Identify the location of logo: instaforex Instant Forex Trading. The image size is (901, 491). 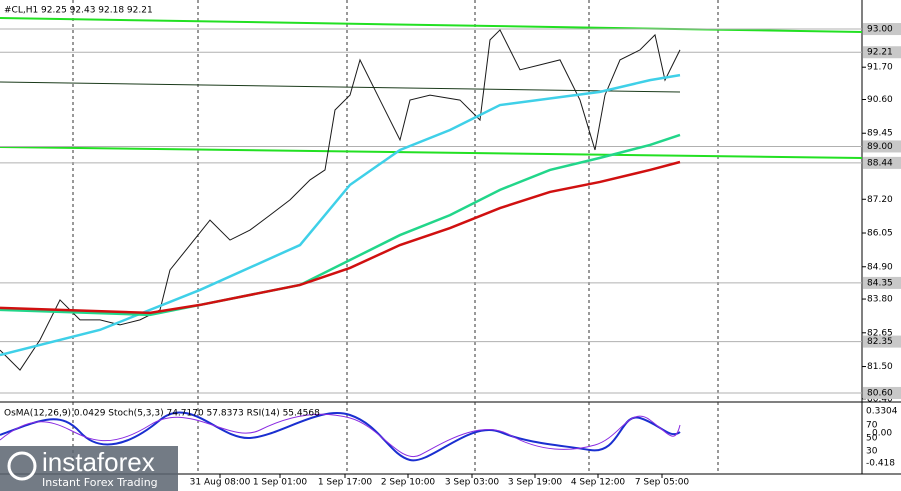
(89, 468).